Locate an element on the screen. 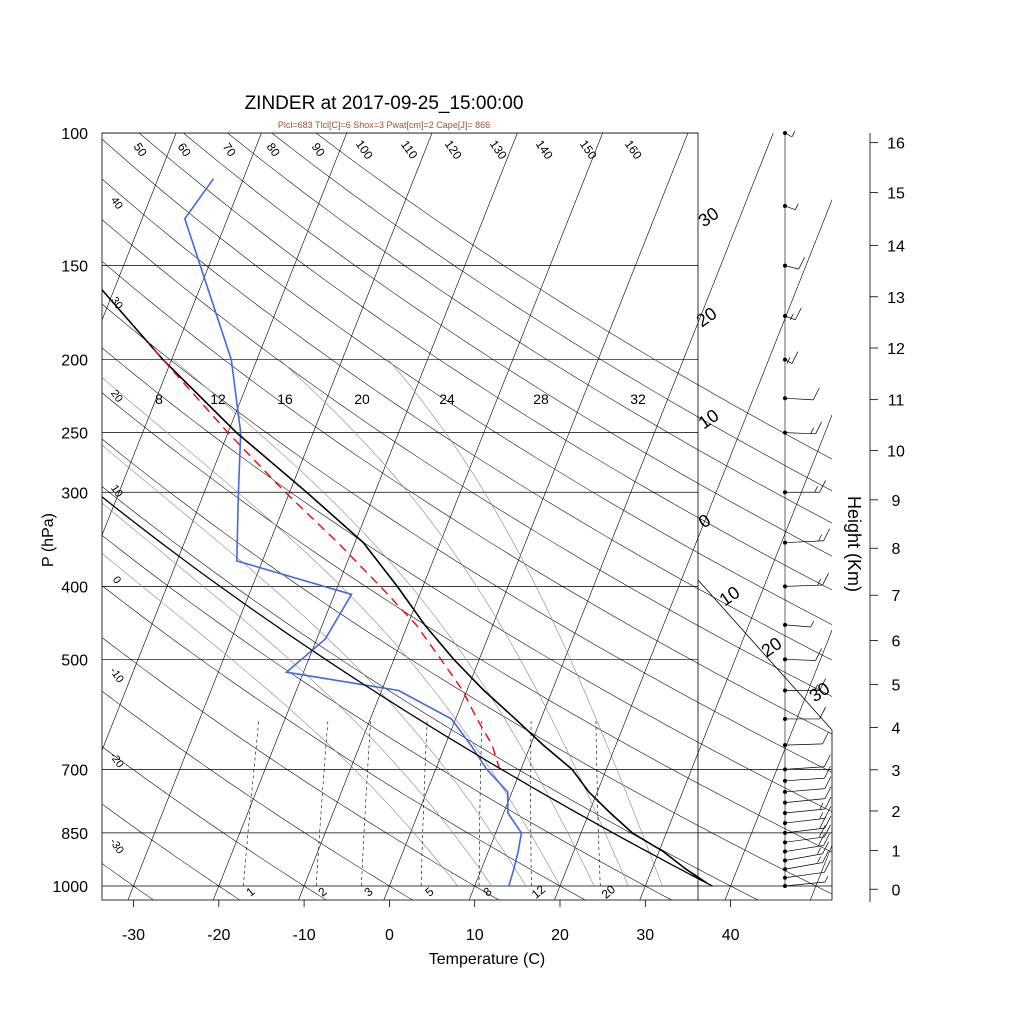  isotherm-left-label: 10 is located at coordinates (116, 491).